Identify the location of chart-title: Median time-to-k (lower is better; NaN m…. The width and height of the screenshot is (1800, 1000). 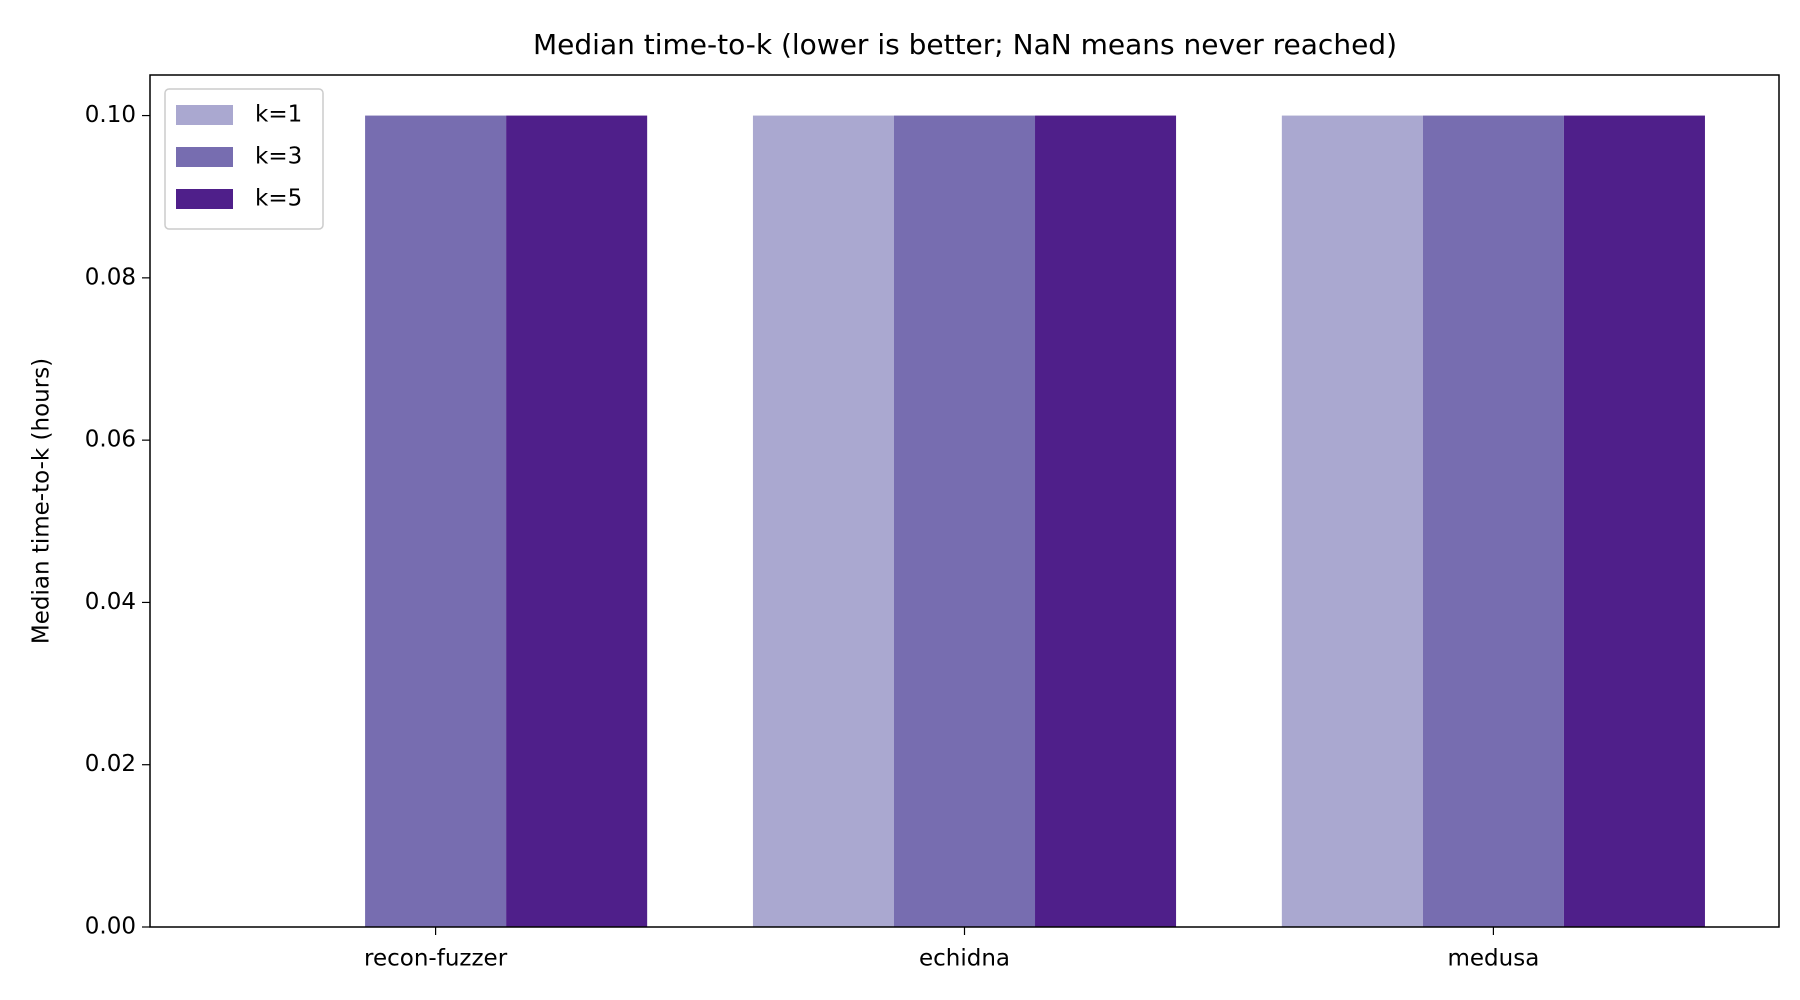
(965, 44).